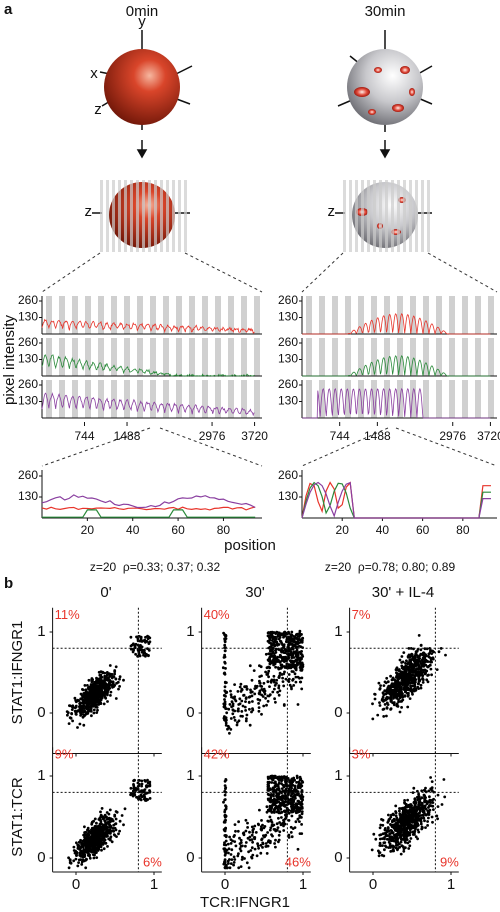 This screenshot has width=500, height=912. I want to click on y-tick-label: 260, so click(288, 384).